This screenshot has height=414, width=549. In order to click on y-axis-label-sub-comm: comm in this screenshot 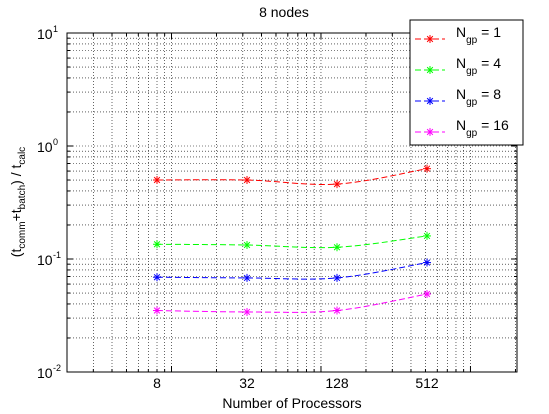, I will do `click(22, 234)`.